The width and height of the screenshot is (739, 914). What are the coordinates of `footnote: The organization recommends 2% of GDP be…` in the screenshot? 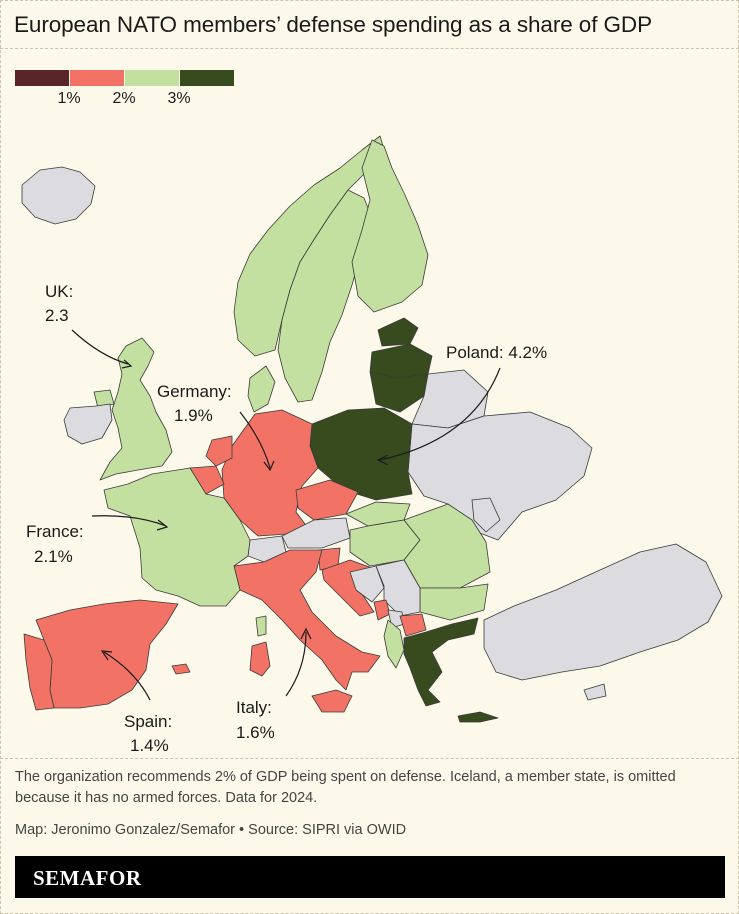 It's located at (345, 787).